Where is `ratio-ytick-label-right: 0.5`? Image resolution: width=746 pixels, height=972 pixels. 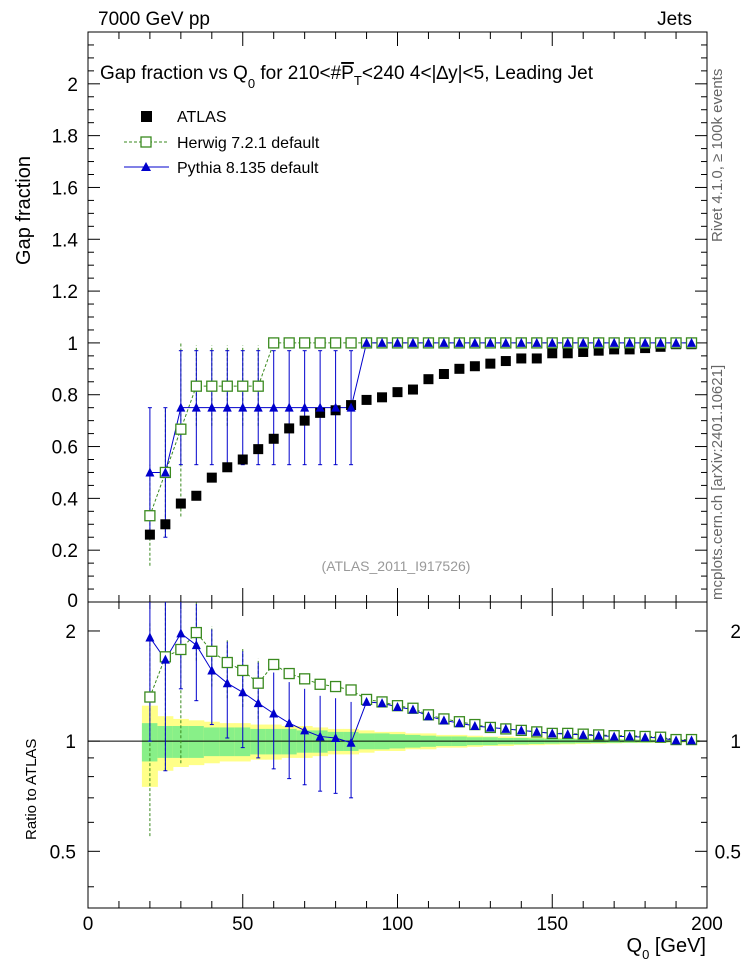
ratio-ytick-label-right: 0.5 is located at coordinates (728, 852).